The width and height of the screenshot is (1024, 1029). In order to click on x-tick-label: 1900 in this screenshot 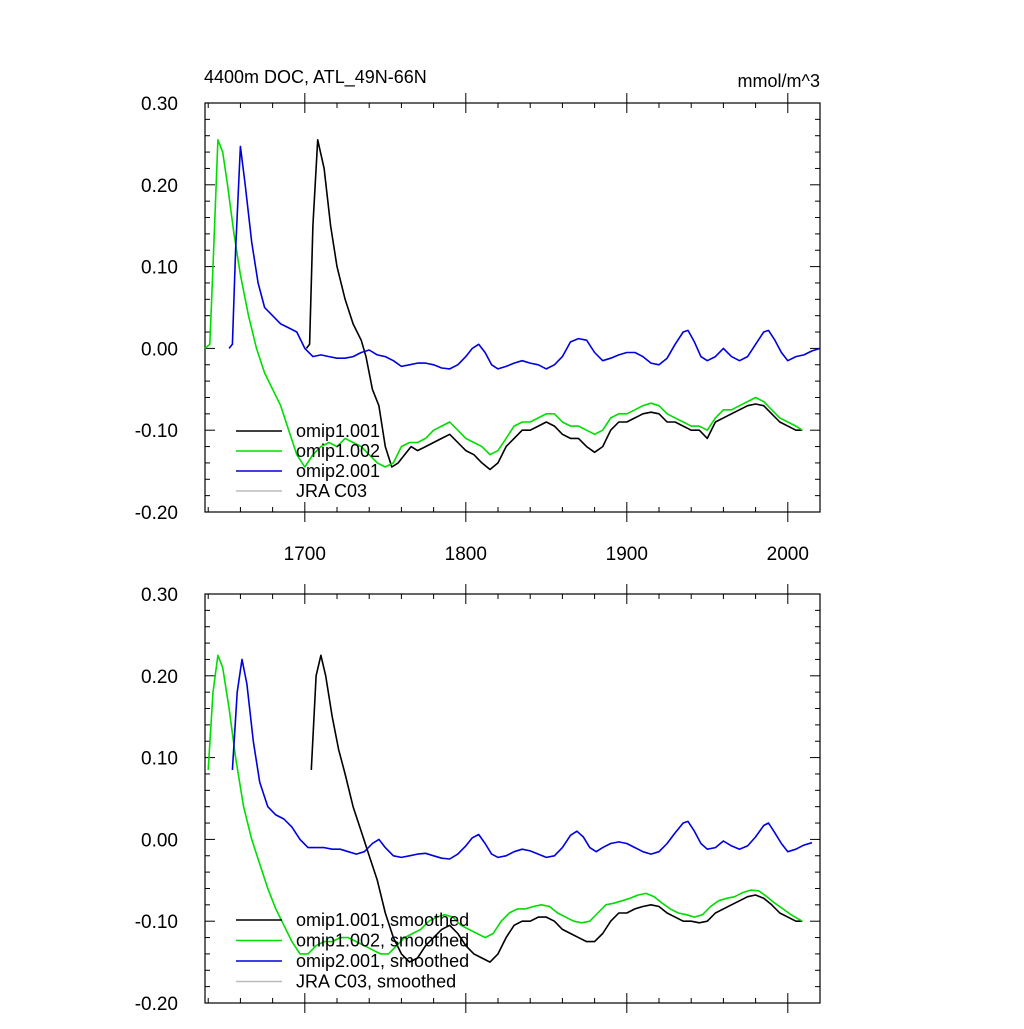, I will do `click(627, 554)`.